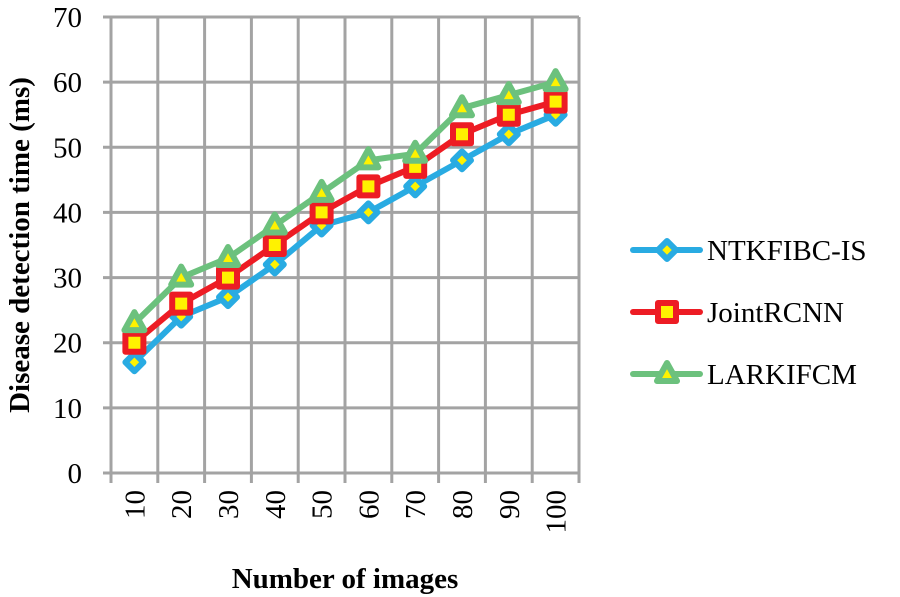 Image resolution: width=900 pixels, height=597 pixels. Describe the element at coordinates (67, 148) in the screenshot. I see `y-tick-label: 50` at that location.